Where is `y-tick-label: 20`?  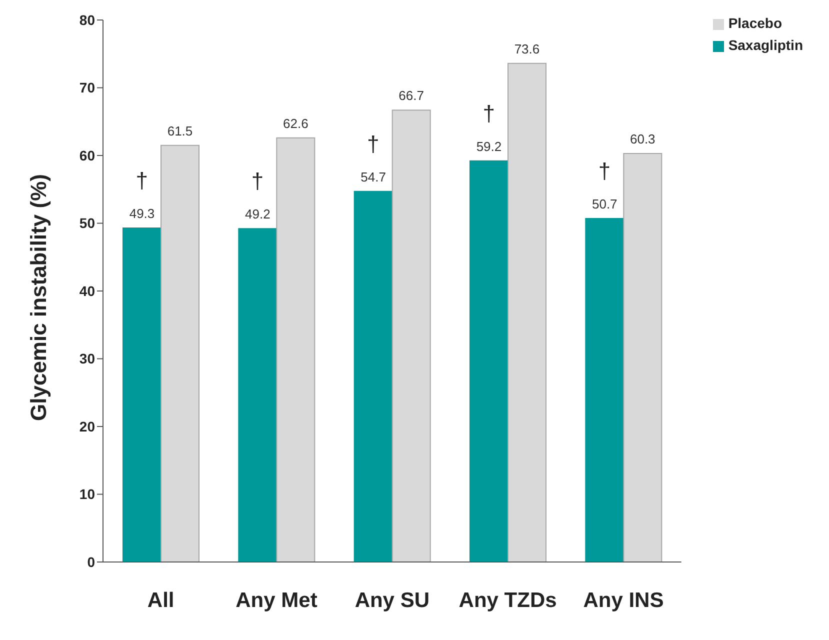 y-tick-label: 20 is located at coordinates (87, 426).